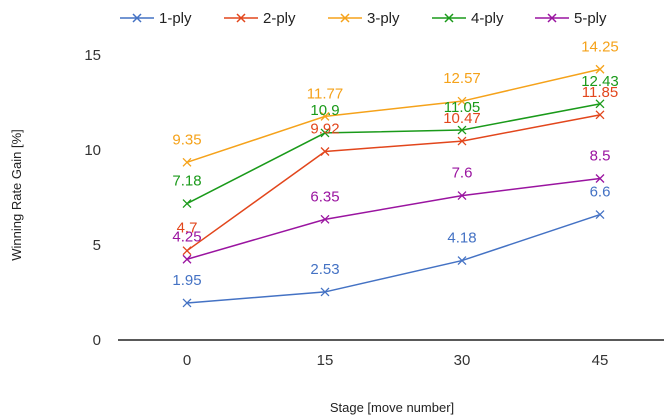 The width and height of the screenshot is (665, 418). What do you see at coordinates (97, 340) in the screenshot?
I see `y-tick-label-0: 0` at bounding box center [97, 340].